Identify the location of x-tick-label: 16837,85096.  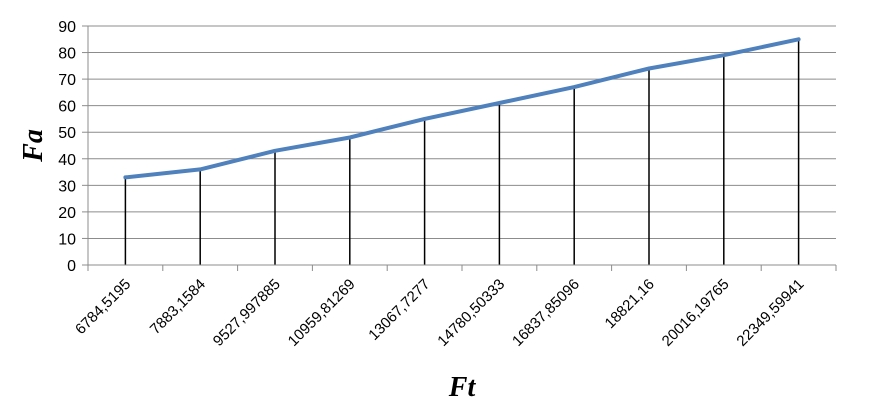
(546, 313).